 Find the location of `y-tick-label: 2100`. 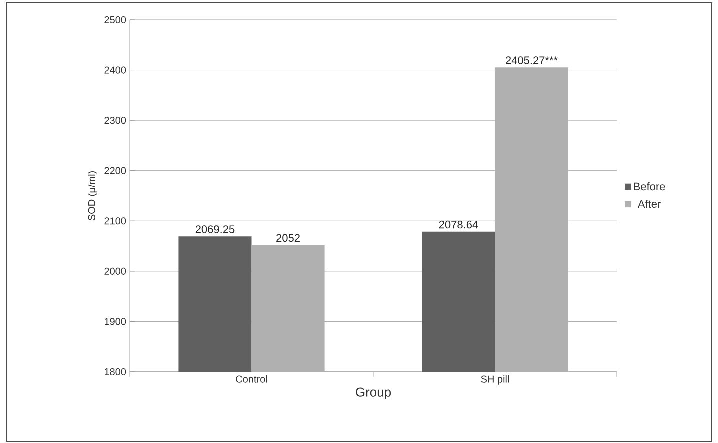

y-tick-label: 2100 is located at coordinates (115, 221).